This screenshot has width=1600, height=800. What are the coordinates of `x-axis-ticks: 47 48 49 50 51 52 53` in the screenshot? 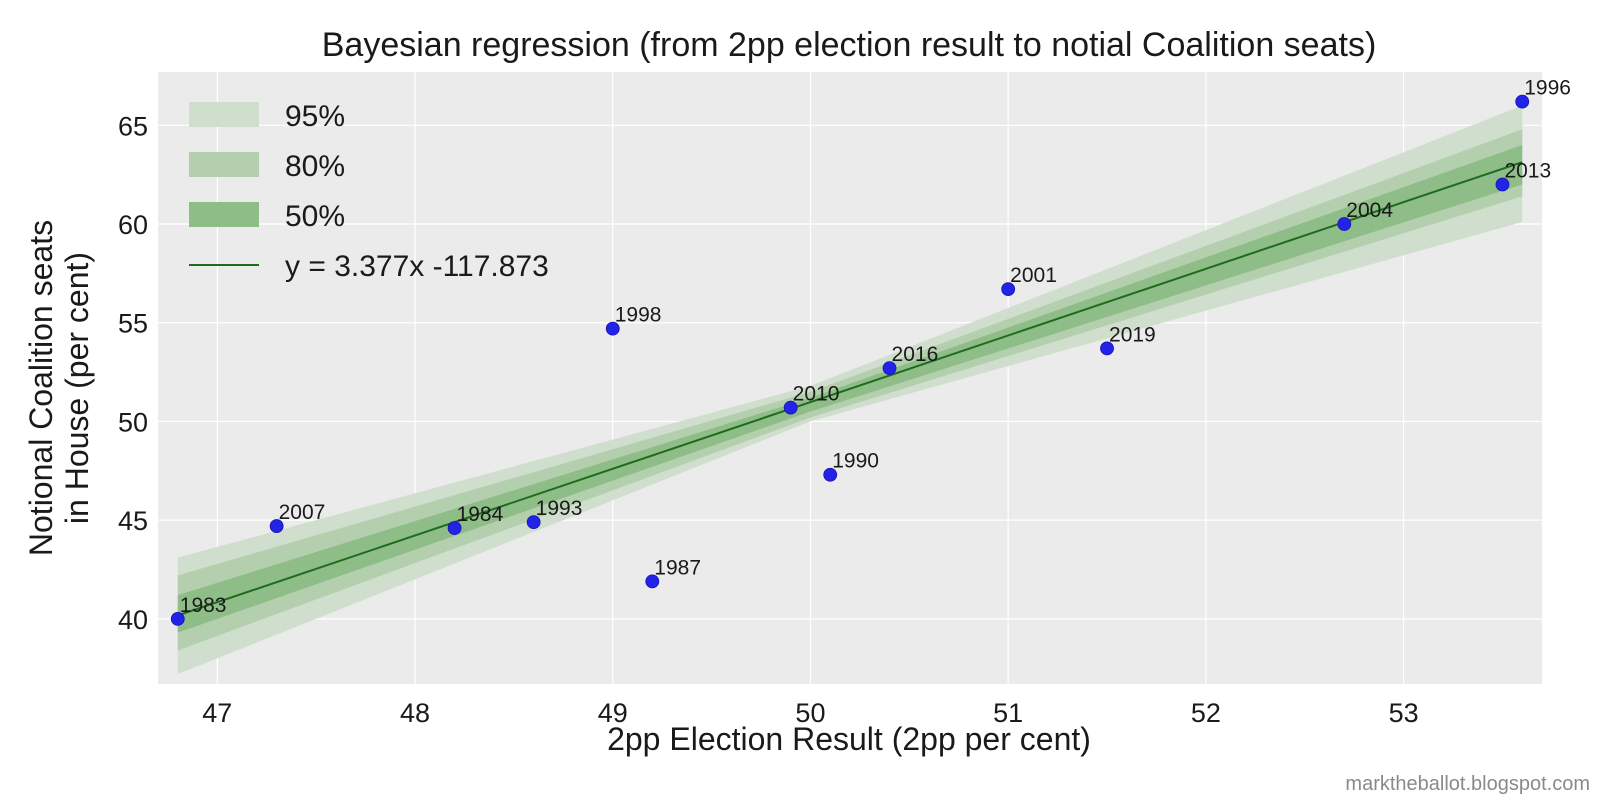 It's located at (810, 713).